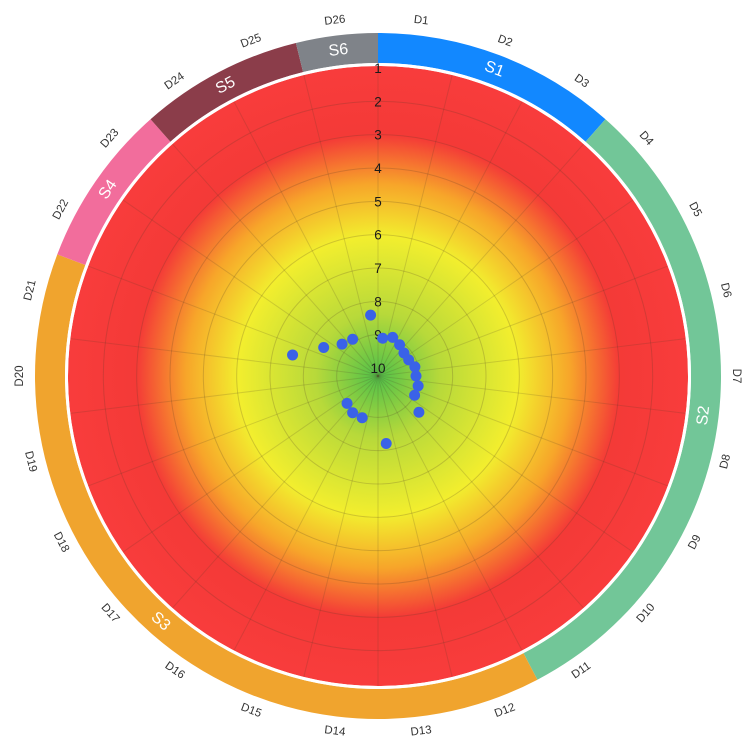  I want to click on grid-circle, so click(378, 376).